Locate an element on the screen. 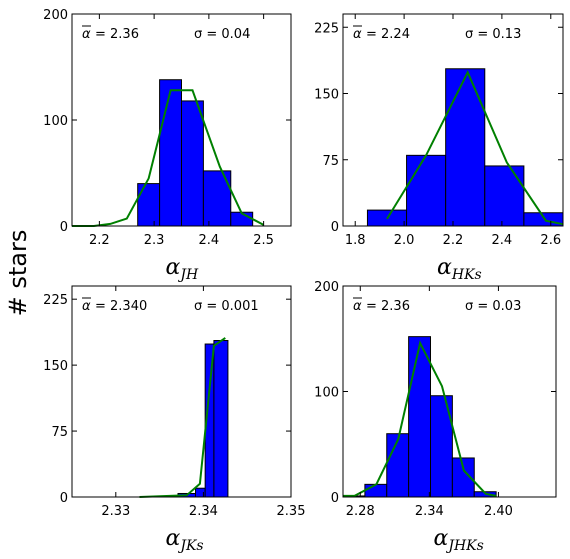 This screenshot has width=570, height=559. x-tick-label: 2.35 is located at coordinates (291, 511).